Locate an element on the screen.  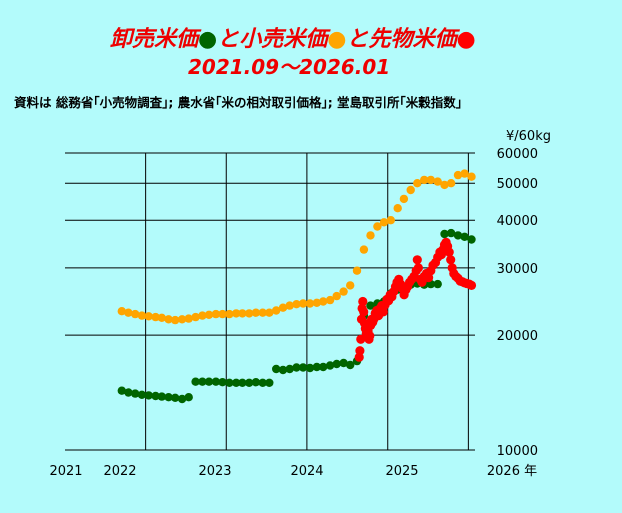
x-tick-label: 2021 is located at coordinates (65, 471).